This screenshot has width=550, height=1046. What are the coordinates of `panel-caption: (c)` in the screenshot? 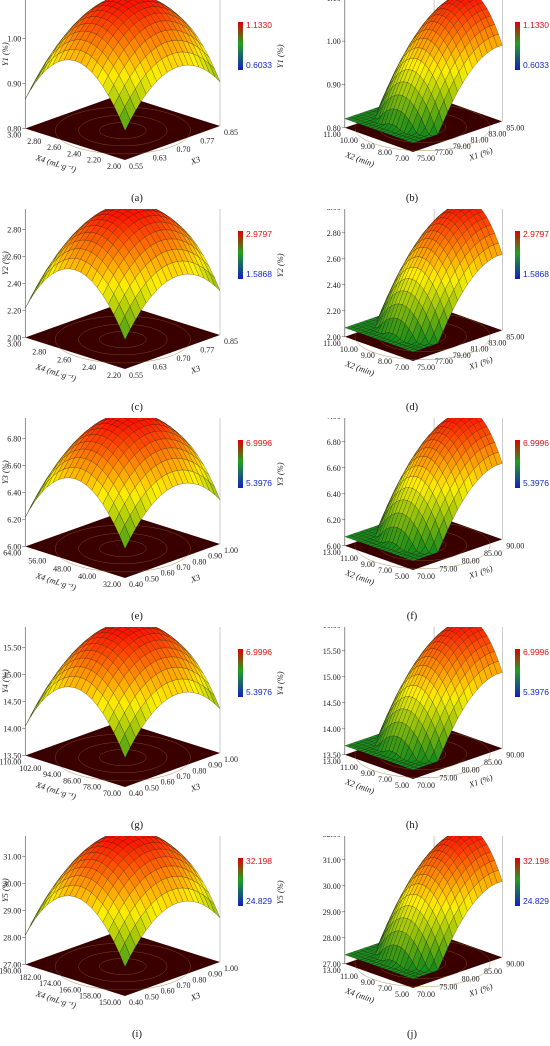 It's located at (137, 407).